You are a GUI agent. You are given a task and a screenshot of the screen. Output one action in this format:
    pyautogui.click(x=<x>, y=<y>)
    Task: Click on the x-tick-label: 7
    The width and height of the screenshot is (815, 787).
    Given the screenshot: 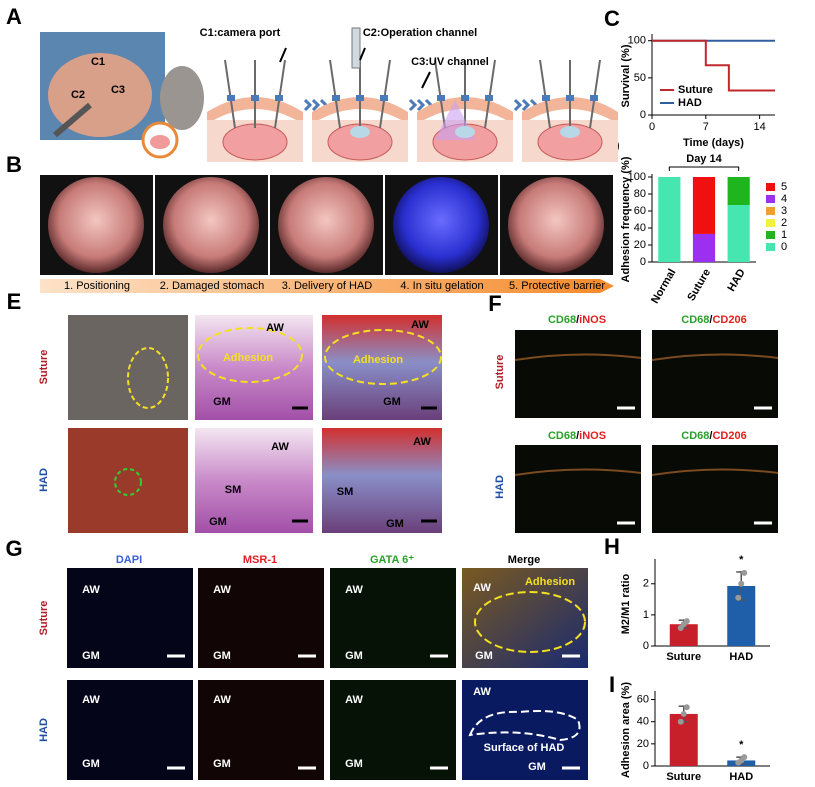 What is the action you would take?
    pyautogui.click(x=706, y=127)
    